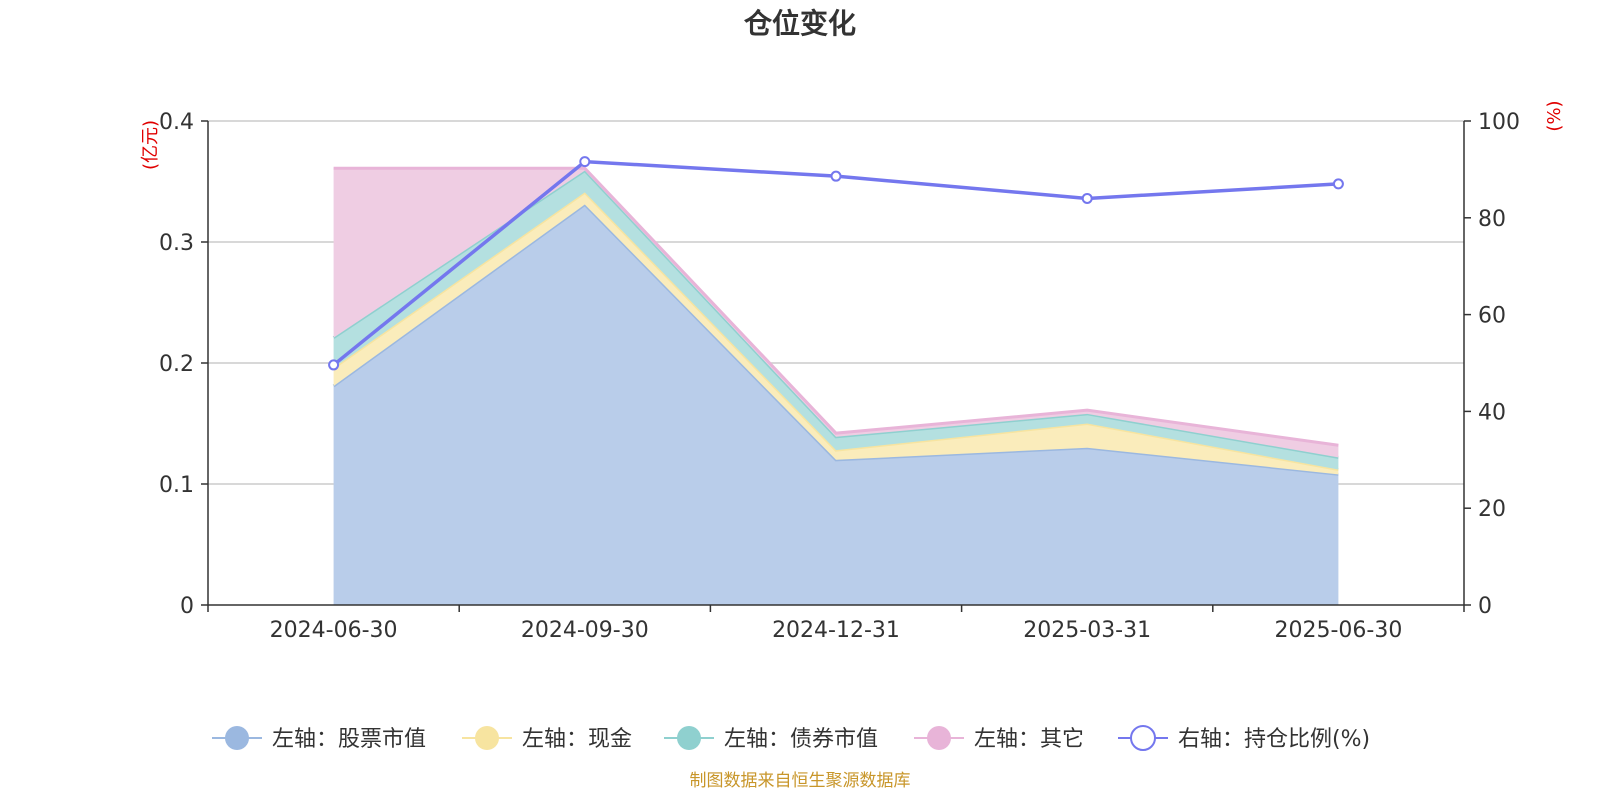 The height and width of the screenshot is (800, 1600). Describe the element at coordinates (577, 739) in the screenshot. I see `legend-label: 左轴：现金` at that location.